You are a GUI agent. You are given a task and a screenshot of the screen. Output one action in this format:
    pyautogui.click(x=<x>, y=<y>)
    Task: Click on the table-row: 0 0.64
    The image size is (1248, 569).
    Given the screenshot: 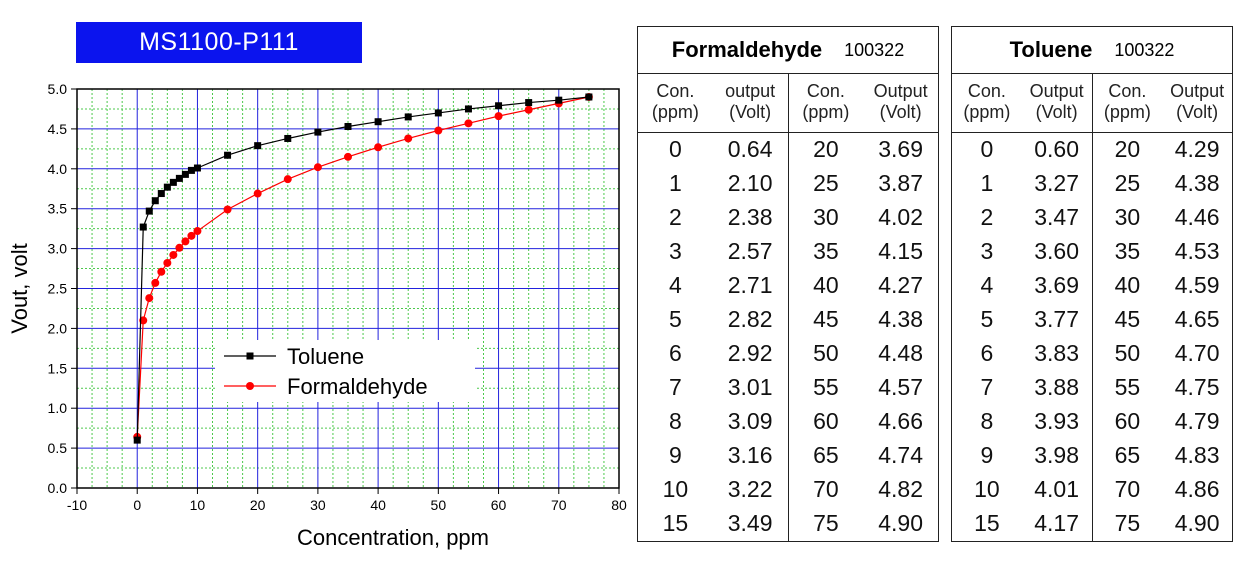 What is the action you would take?
    pyautogui.click(x=713, y=150)
    